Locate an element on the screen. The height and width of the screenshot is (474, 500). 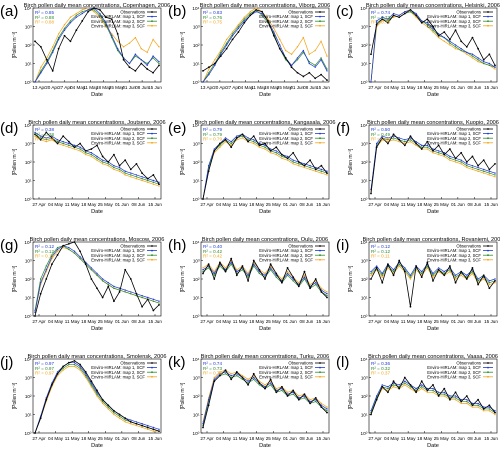
legend-label: Enviro-HIRLAM: map 3, SCF is located at coordinates (286, 259).